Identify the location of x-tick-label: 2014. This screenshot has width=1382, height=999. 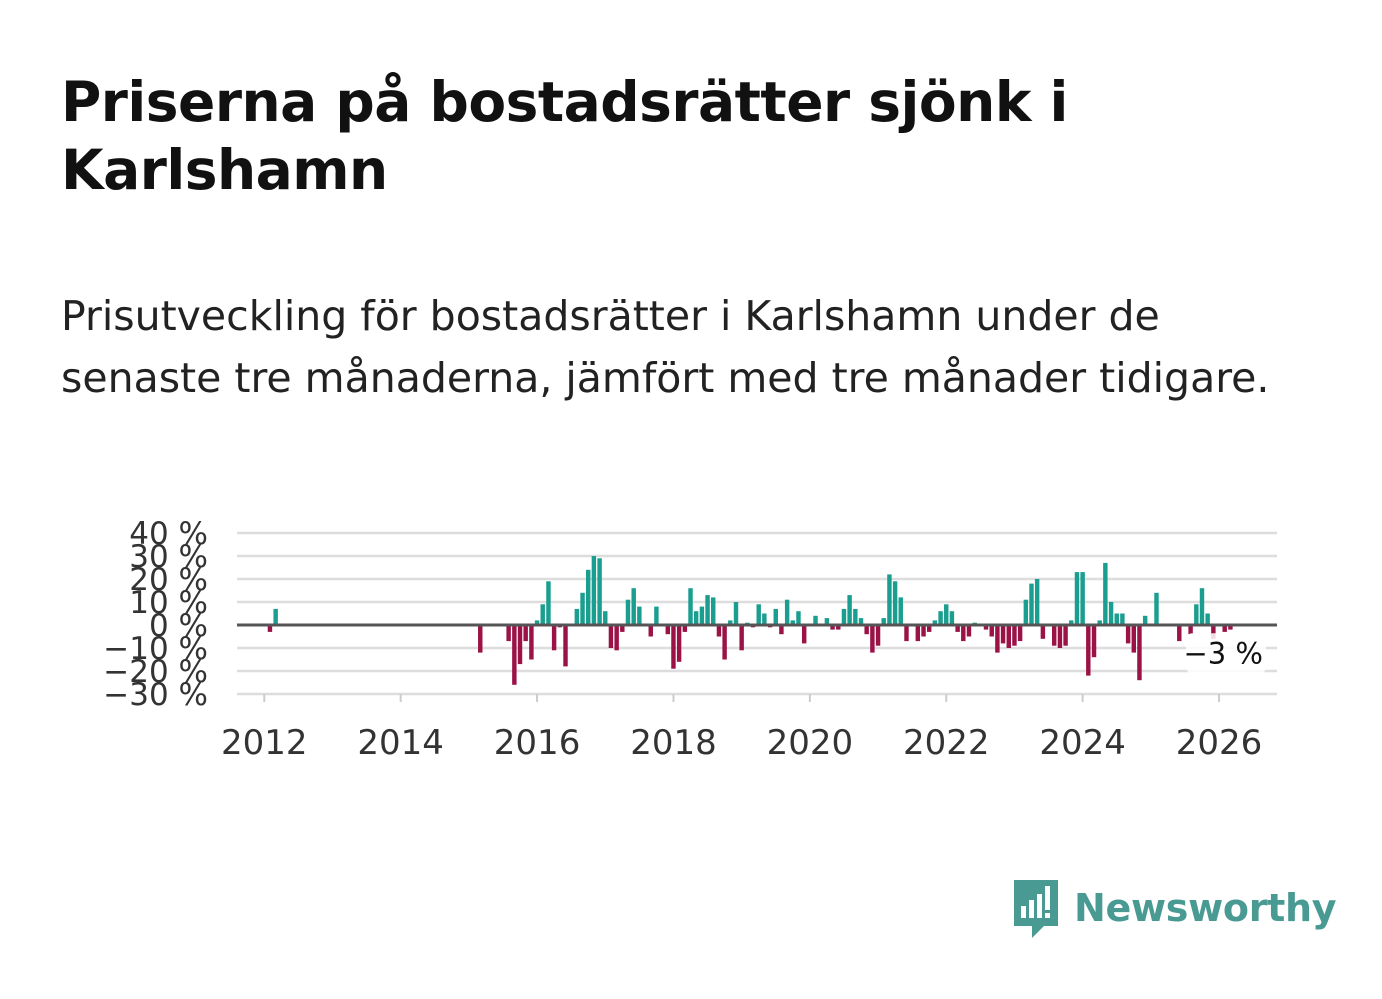
(400, 743).